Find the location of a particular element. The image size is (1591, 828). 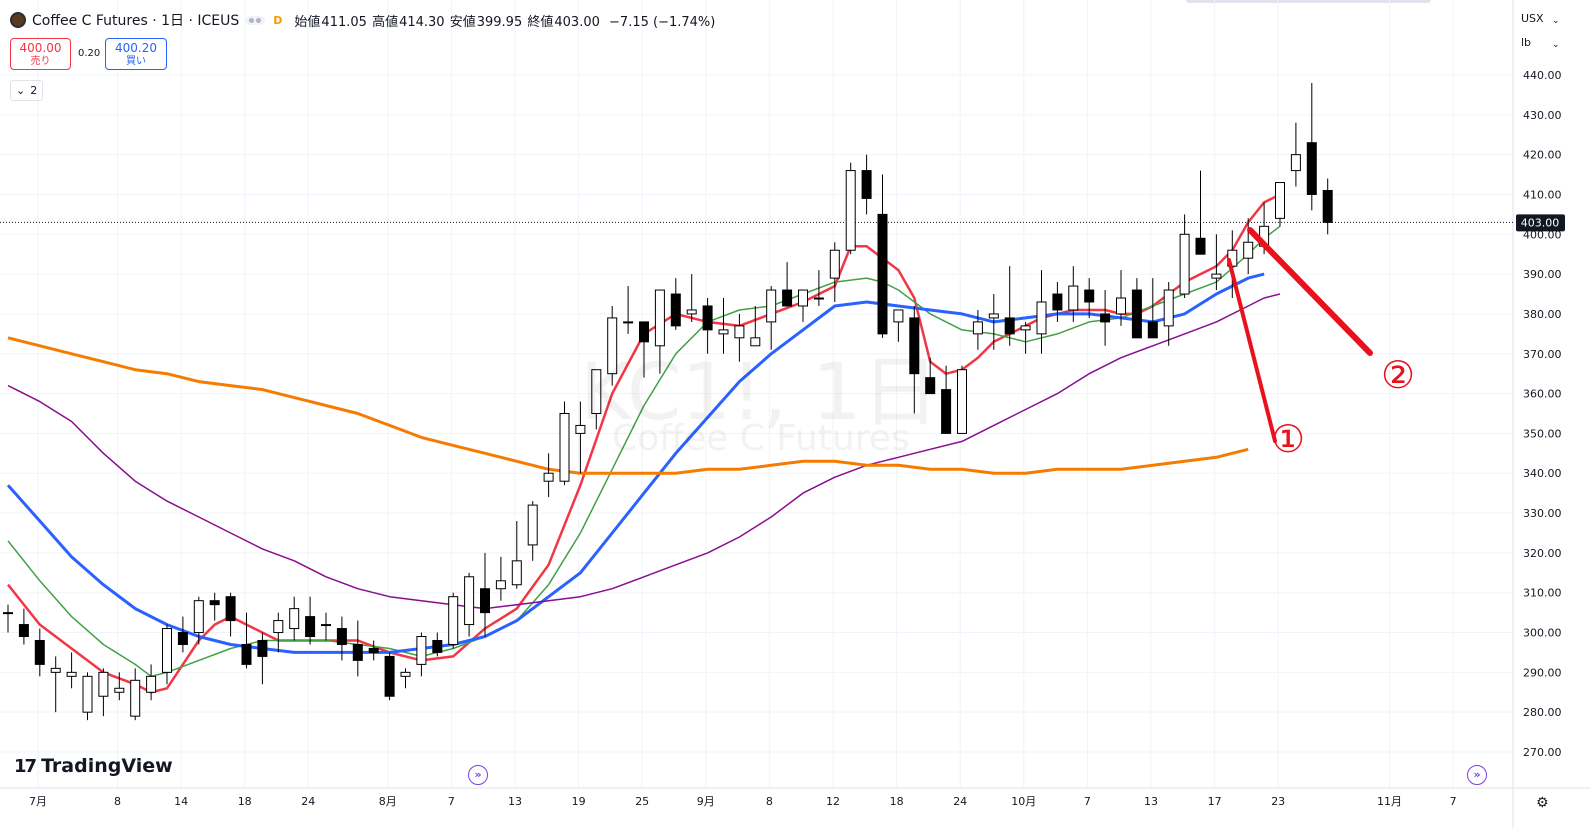

last-price-label: 403.00 is located at coordinates (1540, 222).